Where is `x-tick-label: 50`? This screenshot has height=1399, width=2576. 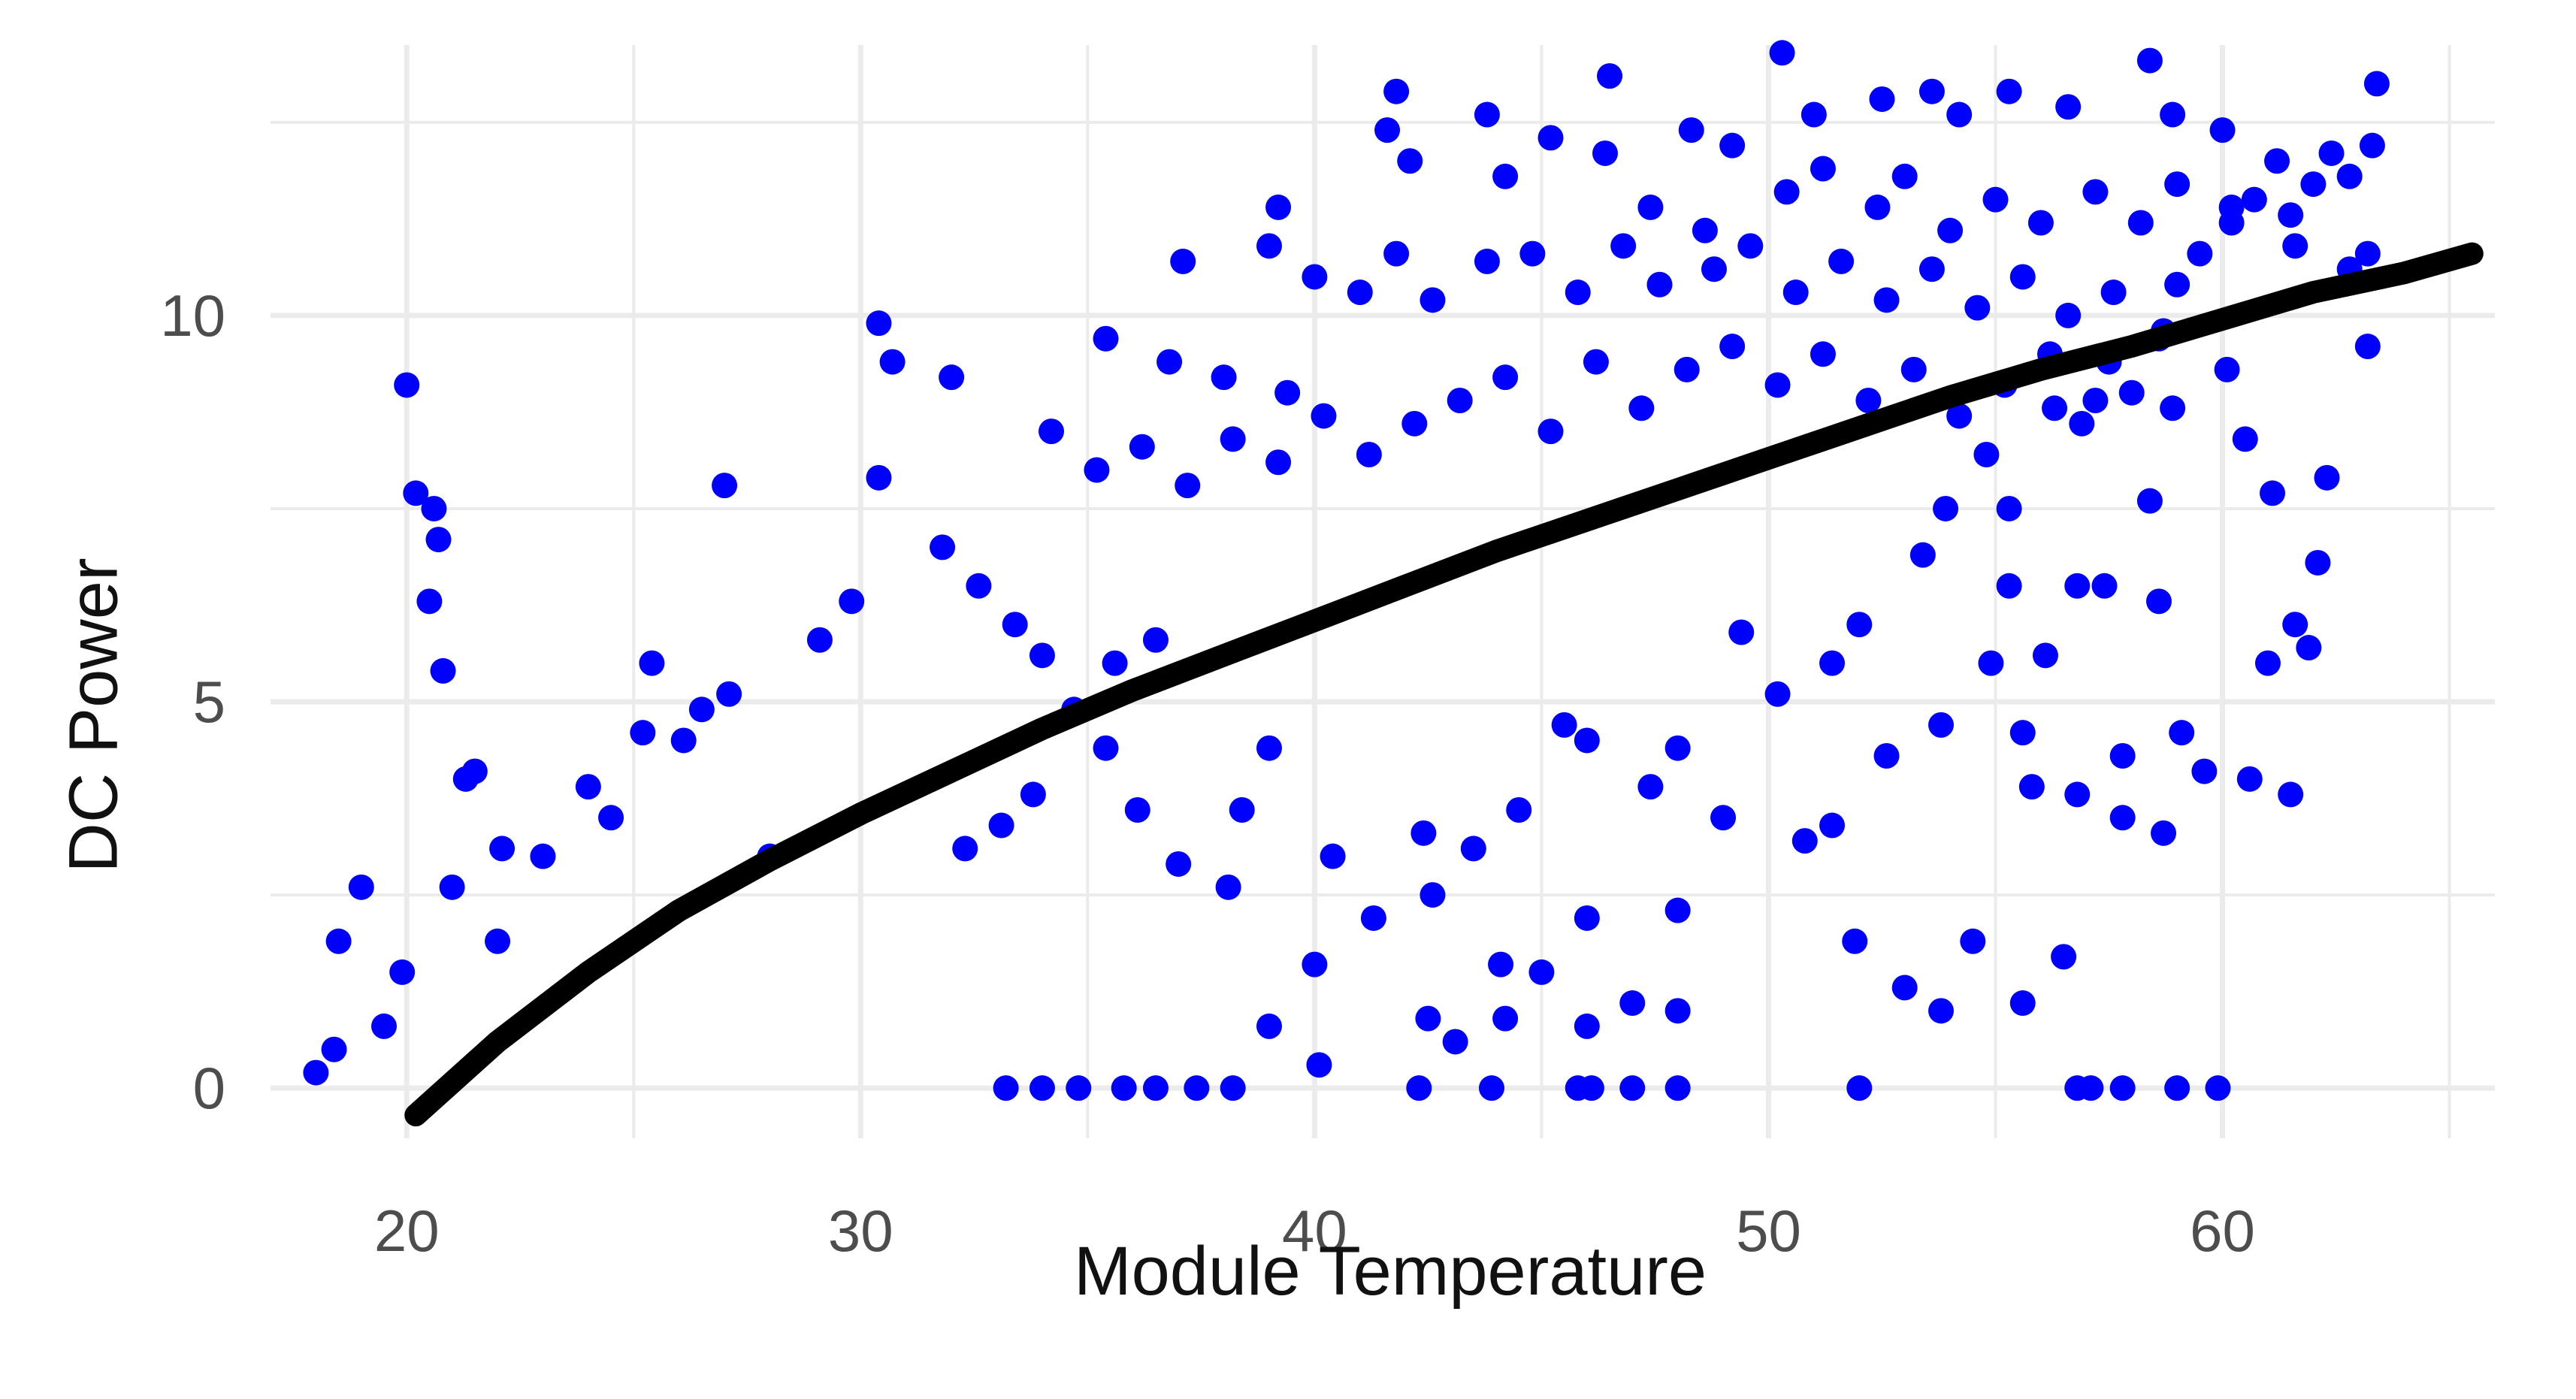 x-tick-label: 50 is located at coordinates (1768, 1231).